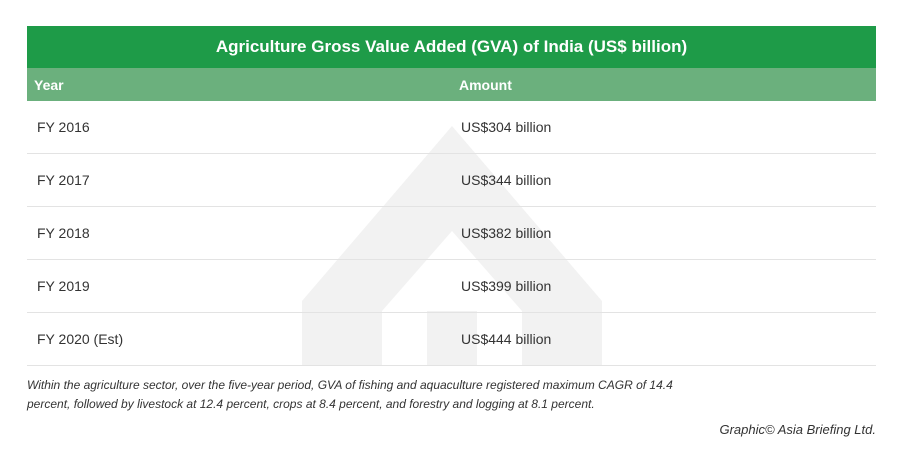  Describe the element at coordinates (506, 233) in the screenshot. I see `cell-amount: US$382 billion` at that location.